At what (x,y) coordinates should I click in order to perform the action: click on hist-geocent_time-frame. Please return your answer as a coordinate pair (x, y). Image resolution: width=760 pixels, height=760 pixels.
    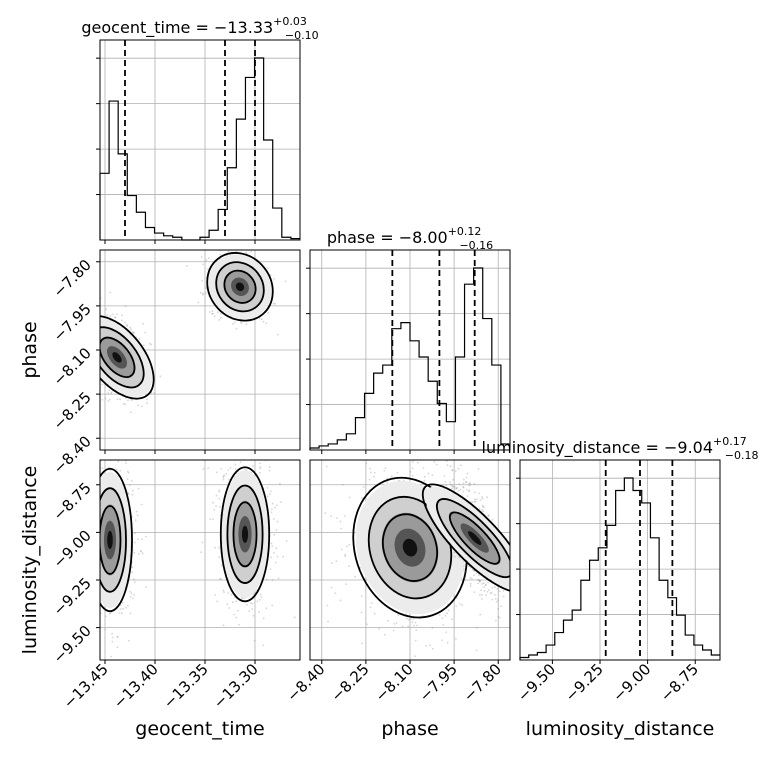
    Looking at the image, I should click on (200, 140).